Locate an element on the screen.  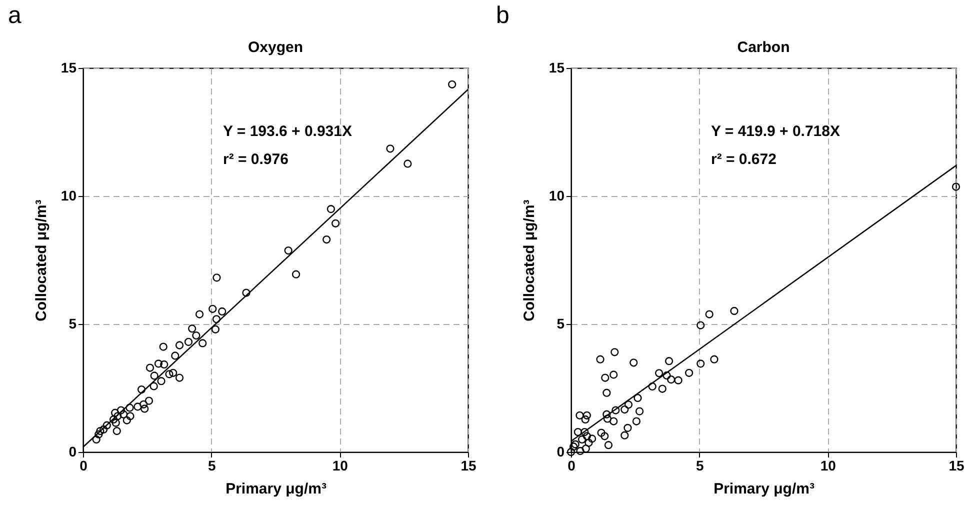
annotation: Y = 193.6 + 0.931X is located at coordinates (287, 131).